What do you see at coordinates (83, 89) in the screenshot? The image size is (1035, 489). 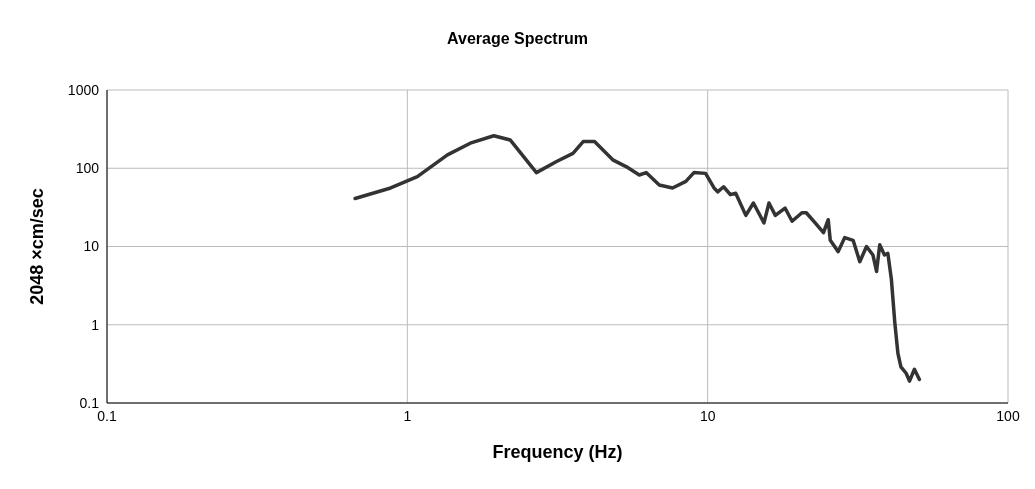 I see `y-tick-label: 1000` at bounding box center [83, 89].